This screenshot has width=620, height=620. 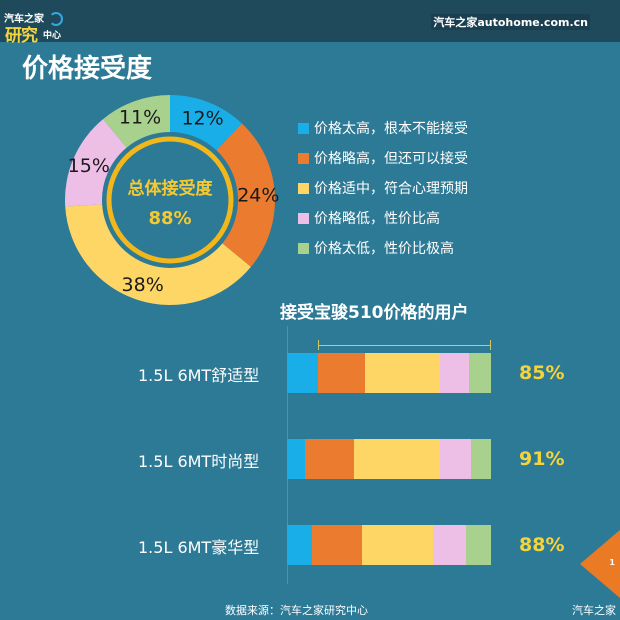 What do you see at coordinates (391, 159) in the screenshot?
I see `legend-label: 价格略高，但还可以接受` at bounding box center [391, 159].